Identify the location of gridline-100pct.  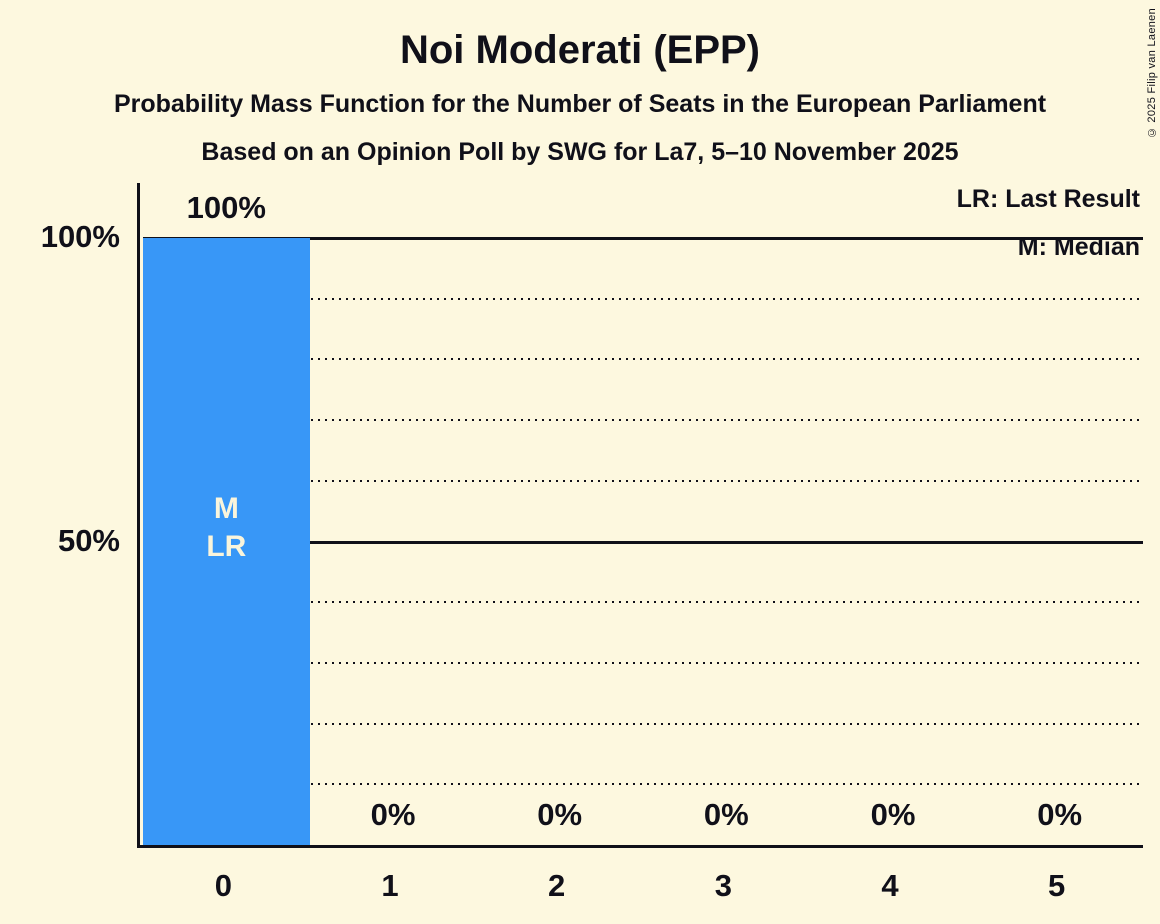
(643, 238).